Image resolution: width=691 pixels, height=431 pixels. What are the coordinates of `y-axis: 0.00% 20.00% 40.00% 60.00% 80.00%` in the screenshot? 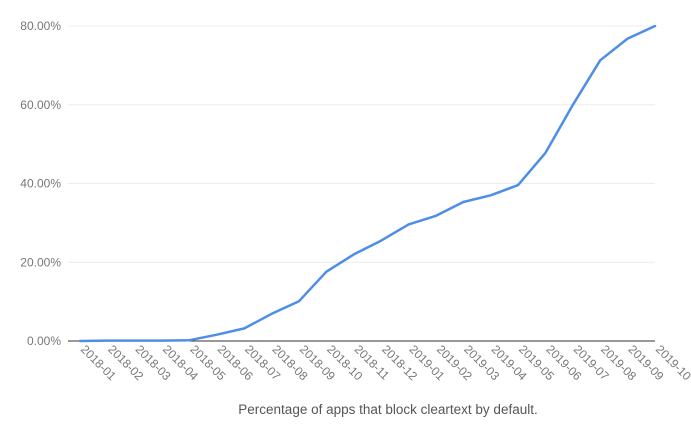 It's located at (40, 183).